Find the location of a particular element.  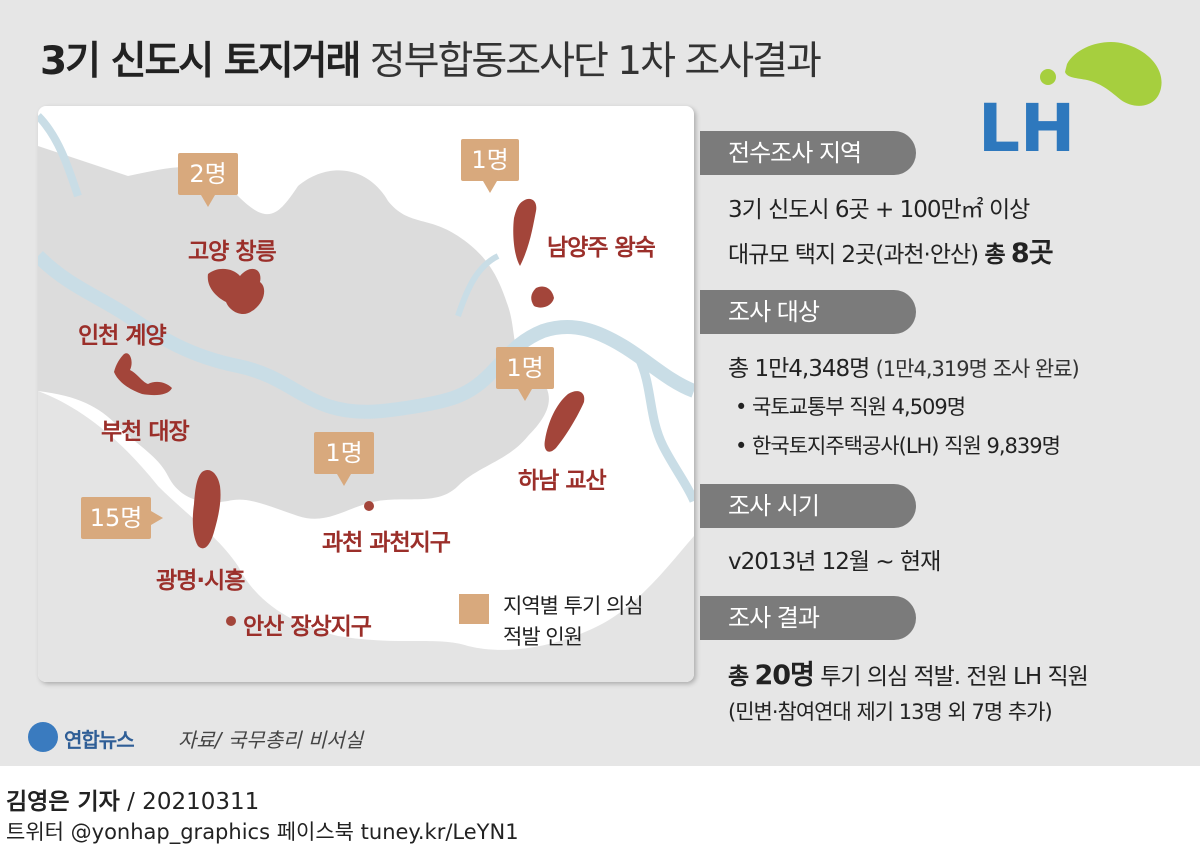

badge-goyang: 2명 is located at coordinates (208, 180).